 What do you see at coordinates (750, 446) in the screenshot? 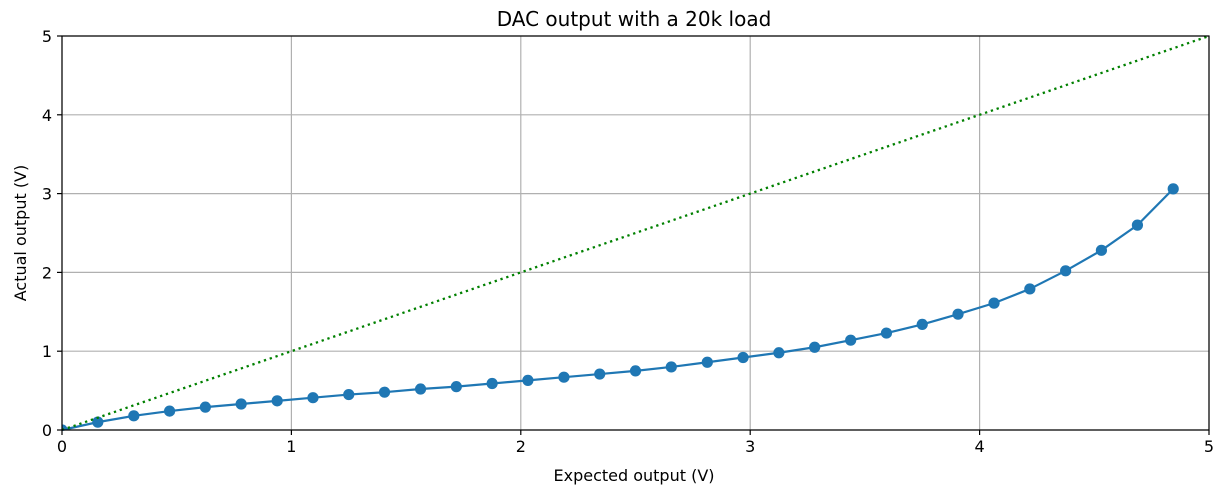
I see `x-tick-label: 3` at bounding box center [750, 446].